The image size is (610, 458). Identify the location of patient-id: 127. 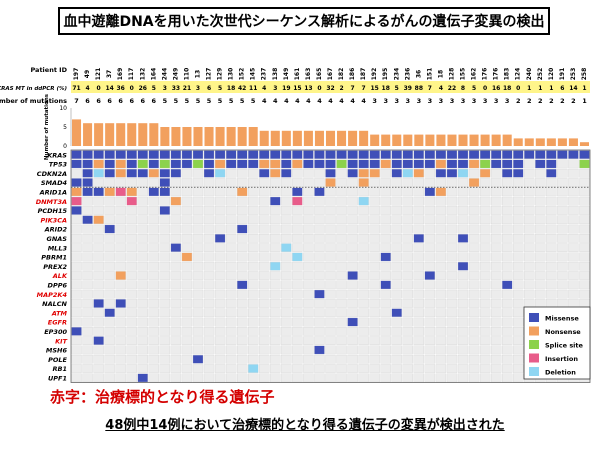
(209, 74).